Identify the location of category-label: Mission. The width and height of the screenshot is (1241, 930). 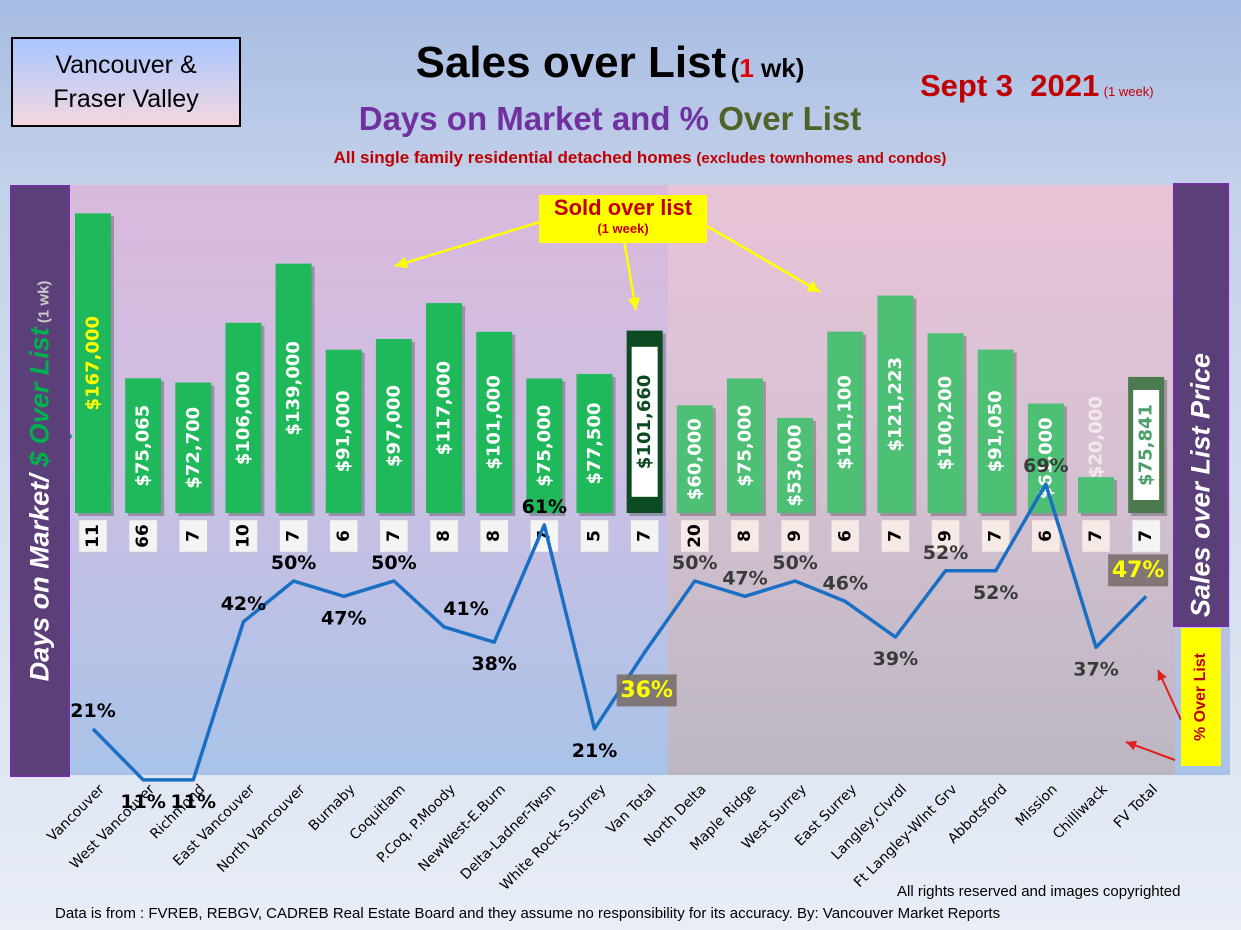
(1037, 806).